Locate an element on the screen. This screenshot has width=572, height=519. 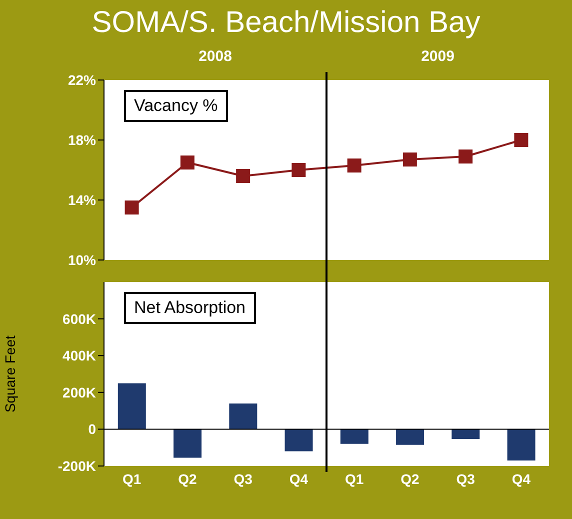
y-tick-label: -200K is located at coordinates (77, 466).